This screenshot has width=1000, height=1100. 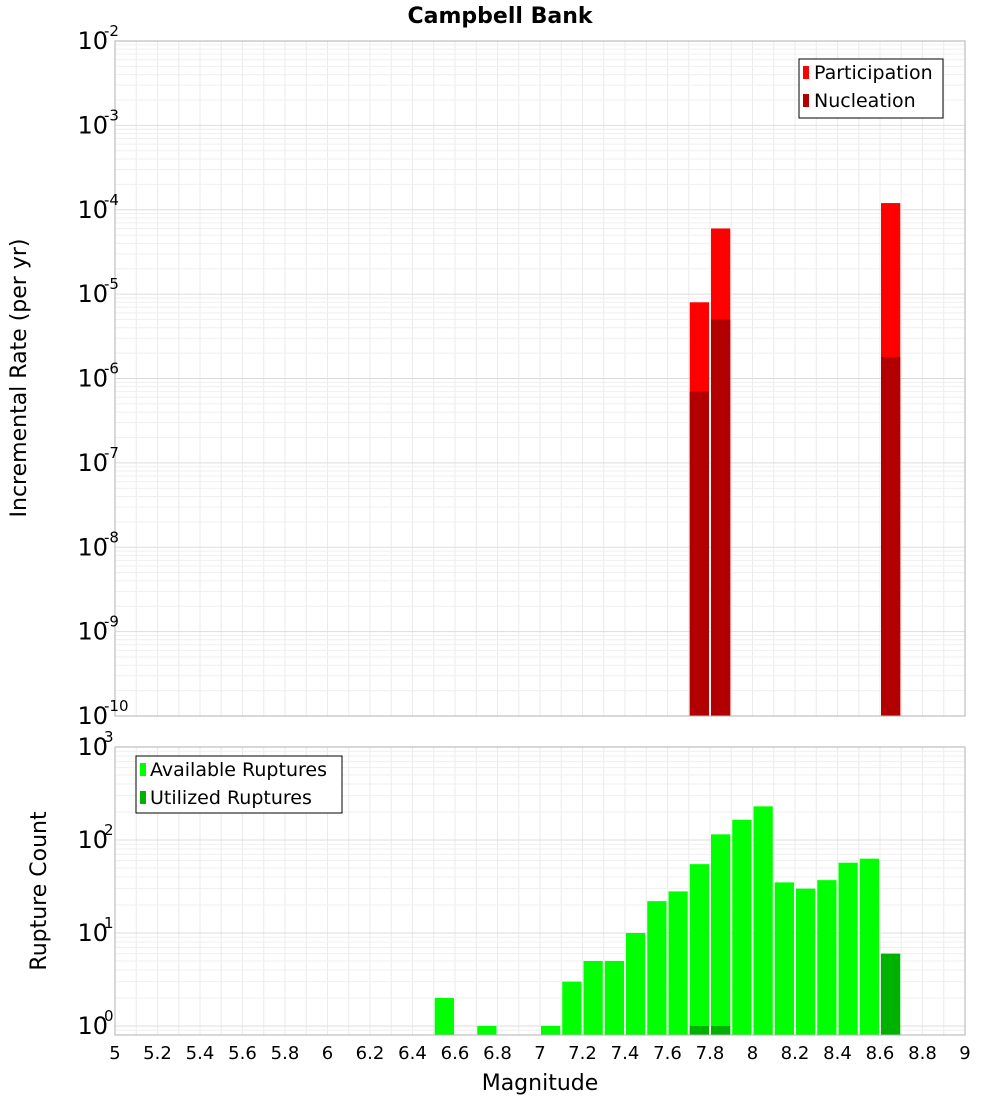 I want to click on x-tick-label: 7.8, so click(x=710, y=1053).